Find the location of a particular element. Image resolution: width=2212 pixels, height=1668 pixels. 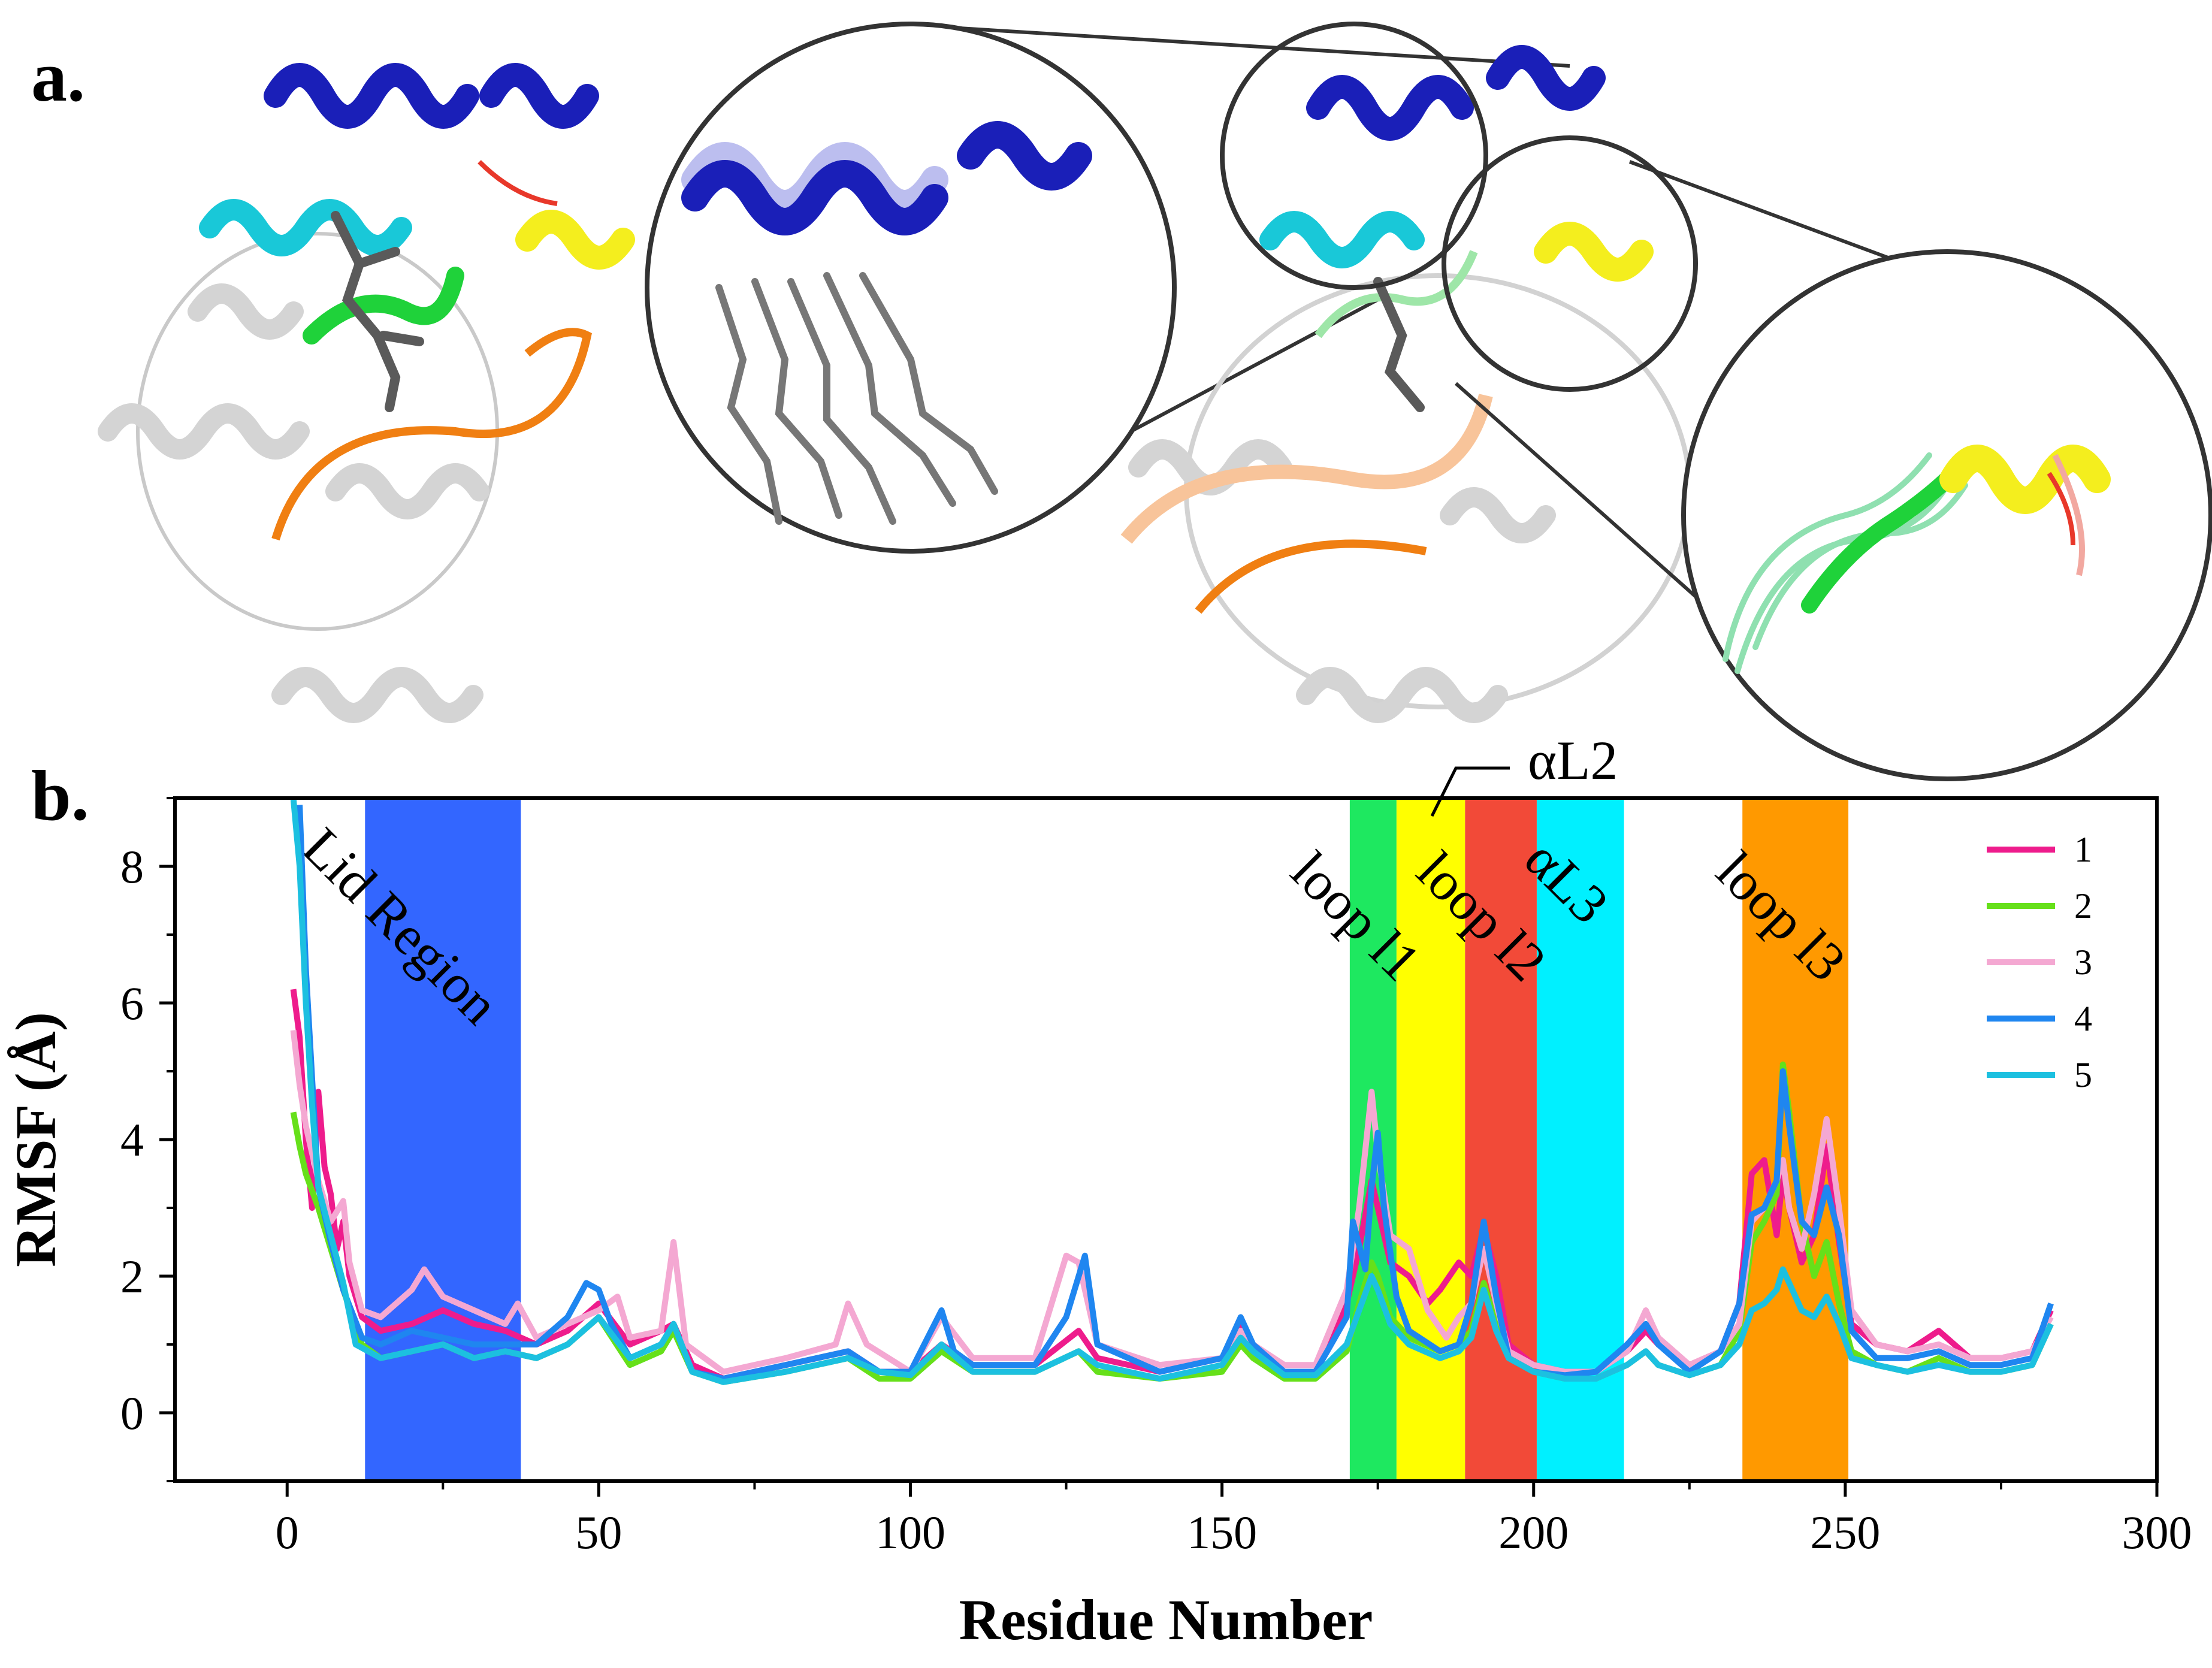

loop-l2-left is located at coordinates (518, 183).